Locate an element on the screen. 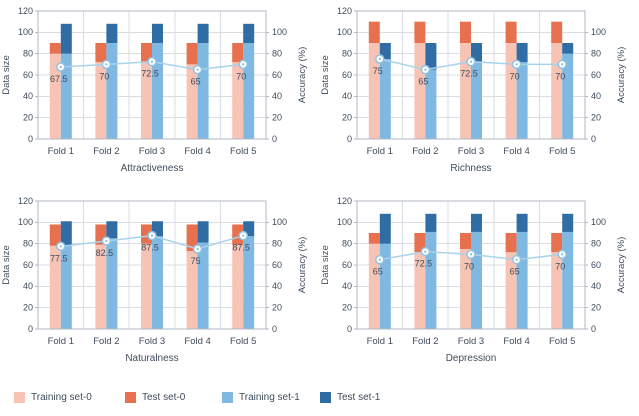 Image resolution: width=639 pixels, height=416 pixels. accuracy-value-label: 75 is located at coordinates (196, 261).